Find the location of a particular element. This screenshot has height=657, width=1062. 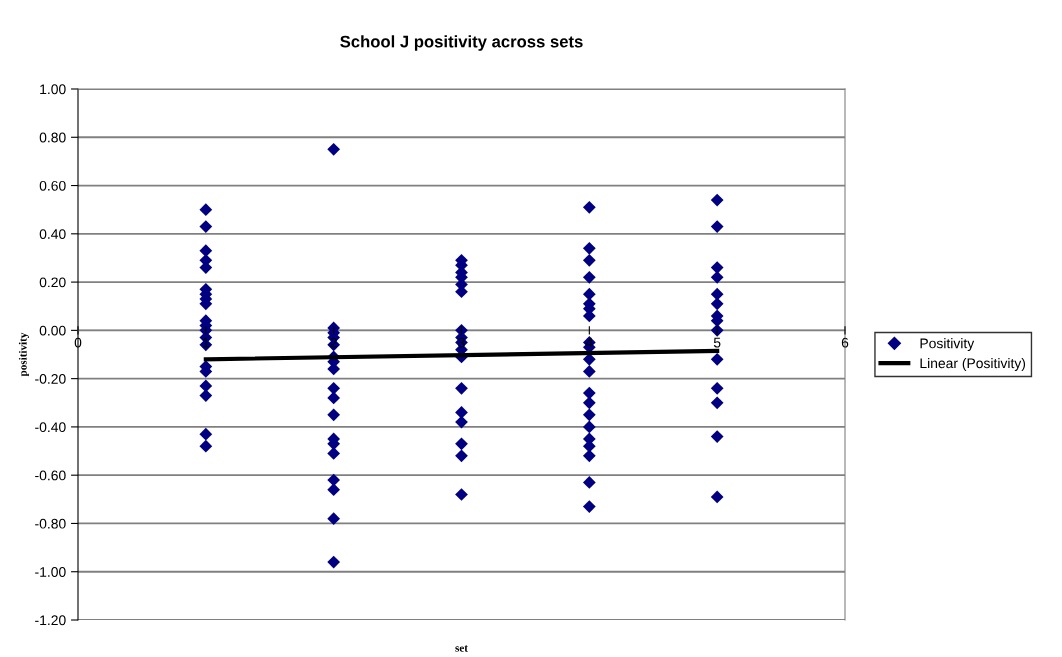

x-axis-title: set is located at coordinates (461, 648).